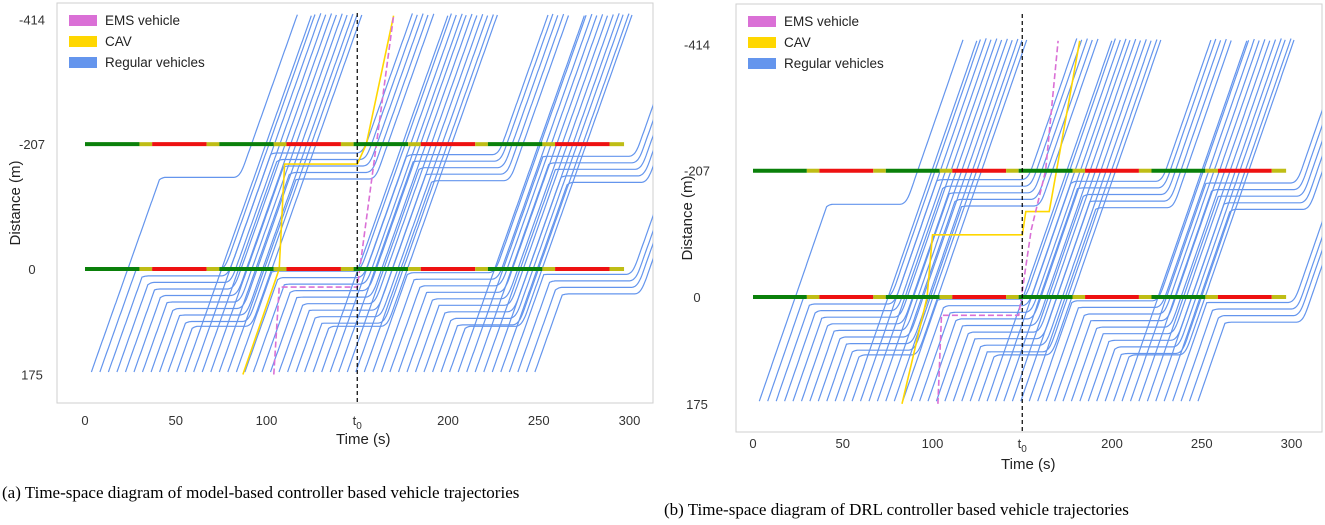 The height and width of the screenshot is (525, 1325). What do you see at coordinates (697, 404) in the screenshot?
I see `y-tick-label: 175` at bounding box center [697, 404].